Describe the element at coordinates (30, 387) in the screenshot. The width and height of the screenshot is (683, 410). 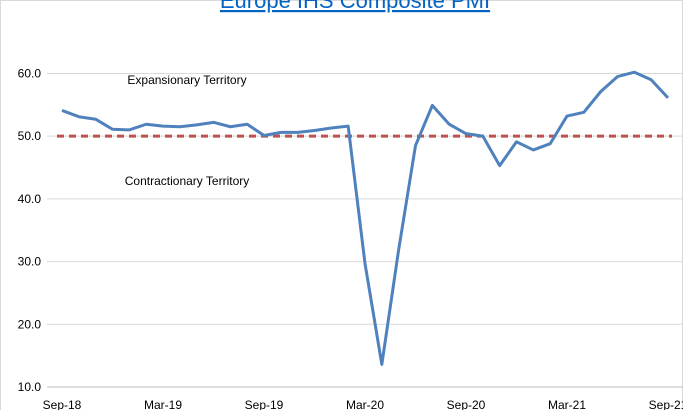
I see `y-tick-label: 10.0` at that location.